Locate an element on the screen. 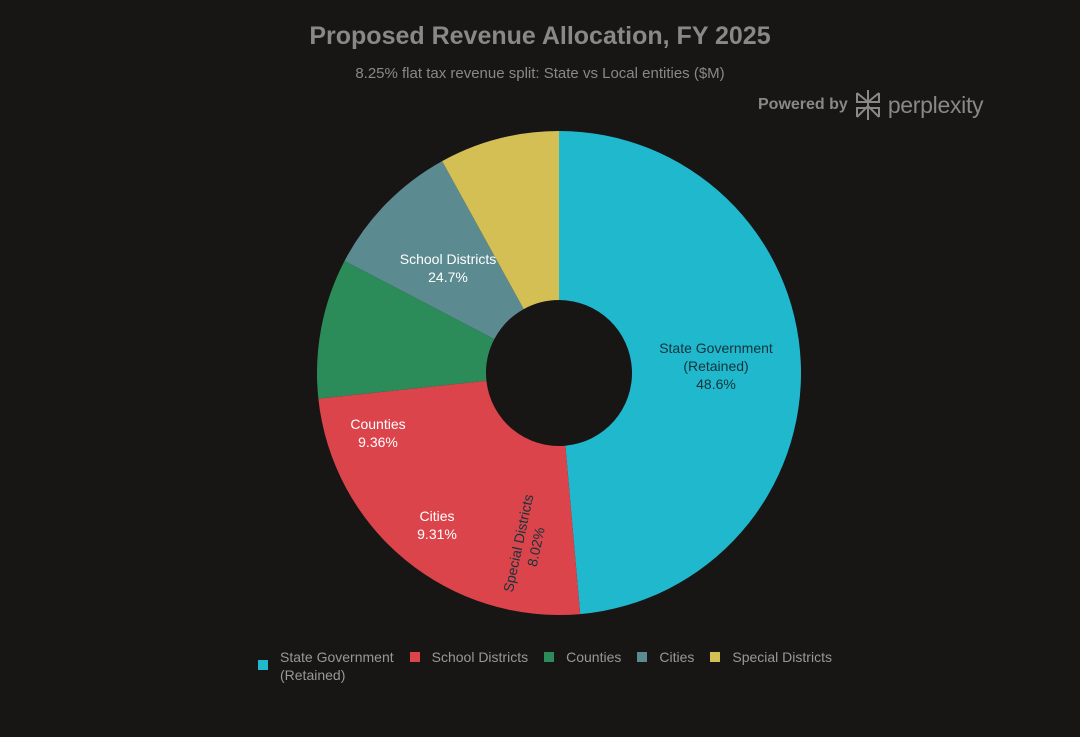  perplexity-logo-icon is located at coordinates (868, 105).